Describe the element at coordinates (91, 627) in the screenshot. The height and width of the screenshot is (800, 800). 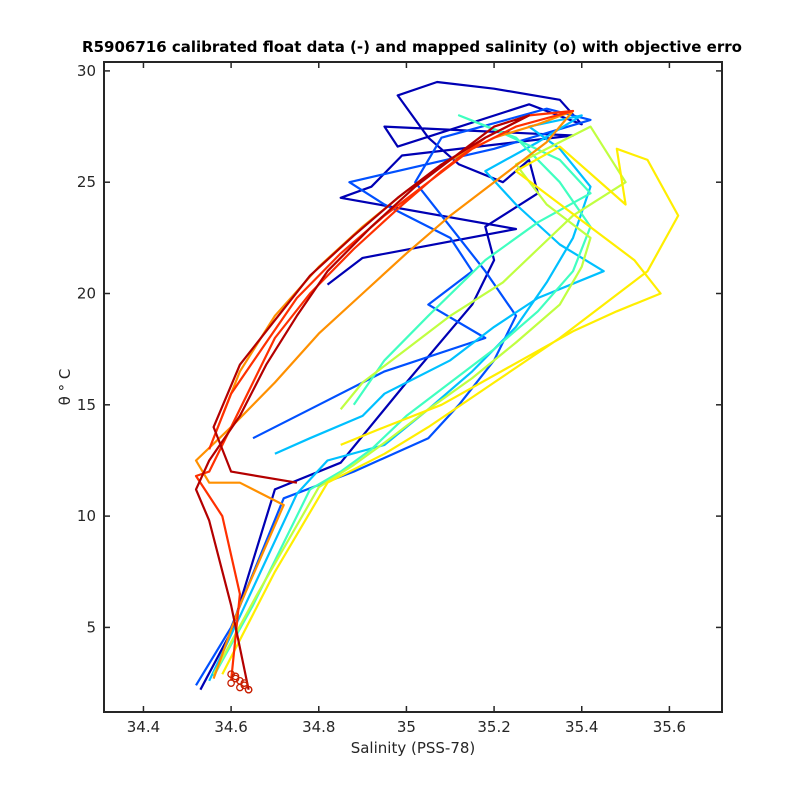
I see `y-tick-label: 5` at that location.